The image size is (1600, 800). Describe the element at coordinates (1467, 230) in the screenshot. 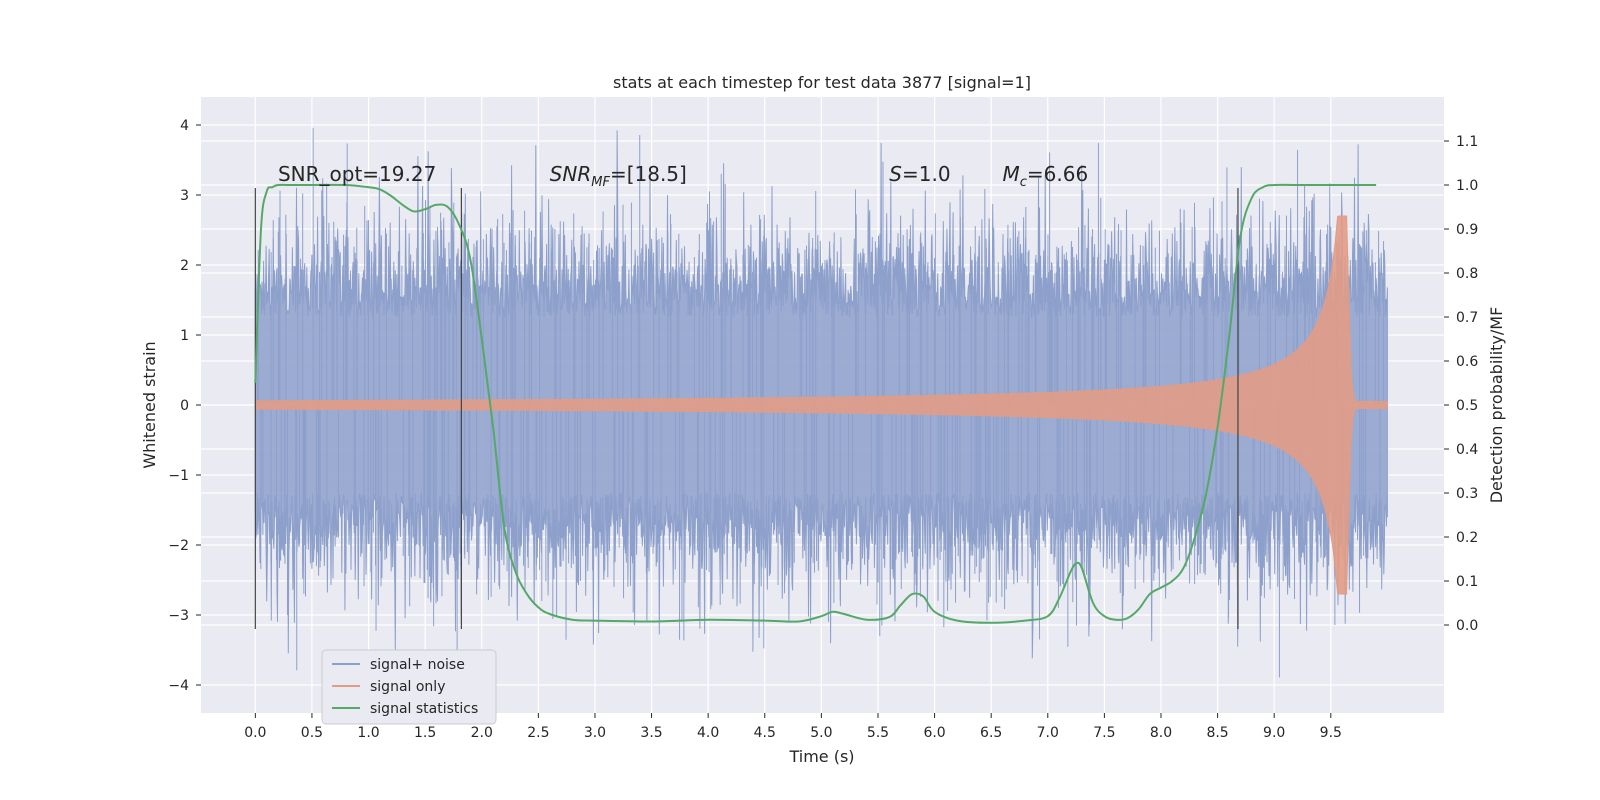

I see `y2-tick-label: 0.9` at that location.